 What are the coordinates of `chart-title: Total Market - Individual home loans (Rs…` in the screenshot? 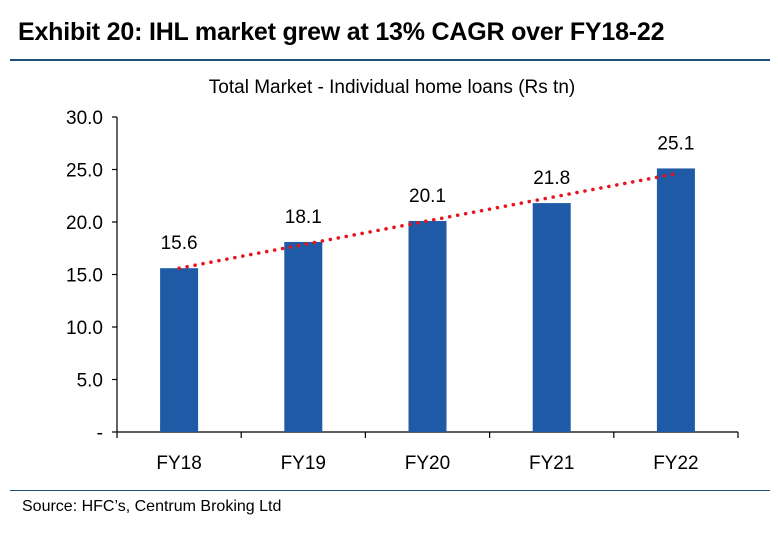 It's located at (392, 87).